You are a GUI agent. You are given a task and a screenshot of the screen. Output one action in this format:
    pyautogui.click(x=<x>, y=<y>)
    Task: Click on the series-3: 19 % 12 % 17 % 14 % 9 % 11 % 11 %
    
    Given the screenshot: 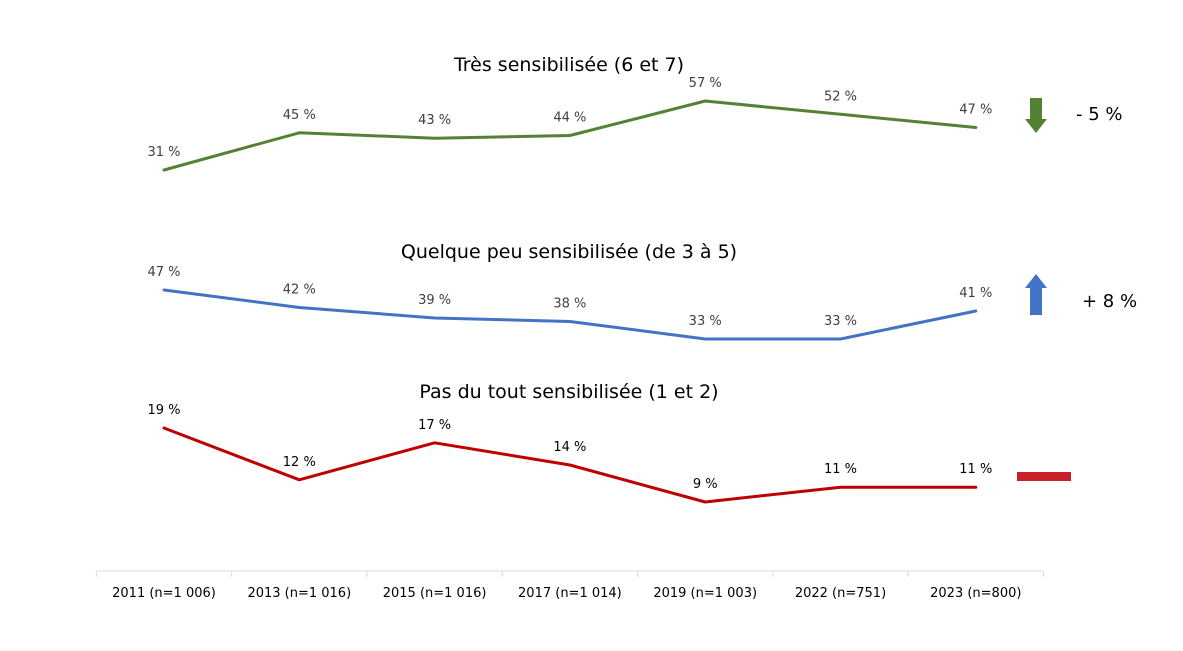 What is the action you would take?
    pyautogui.click(x=569, y=453)
    